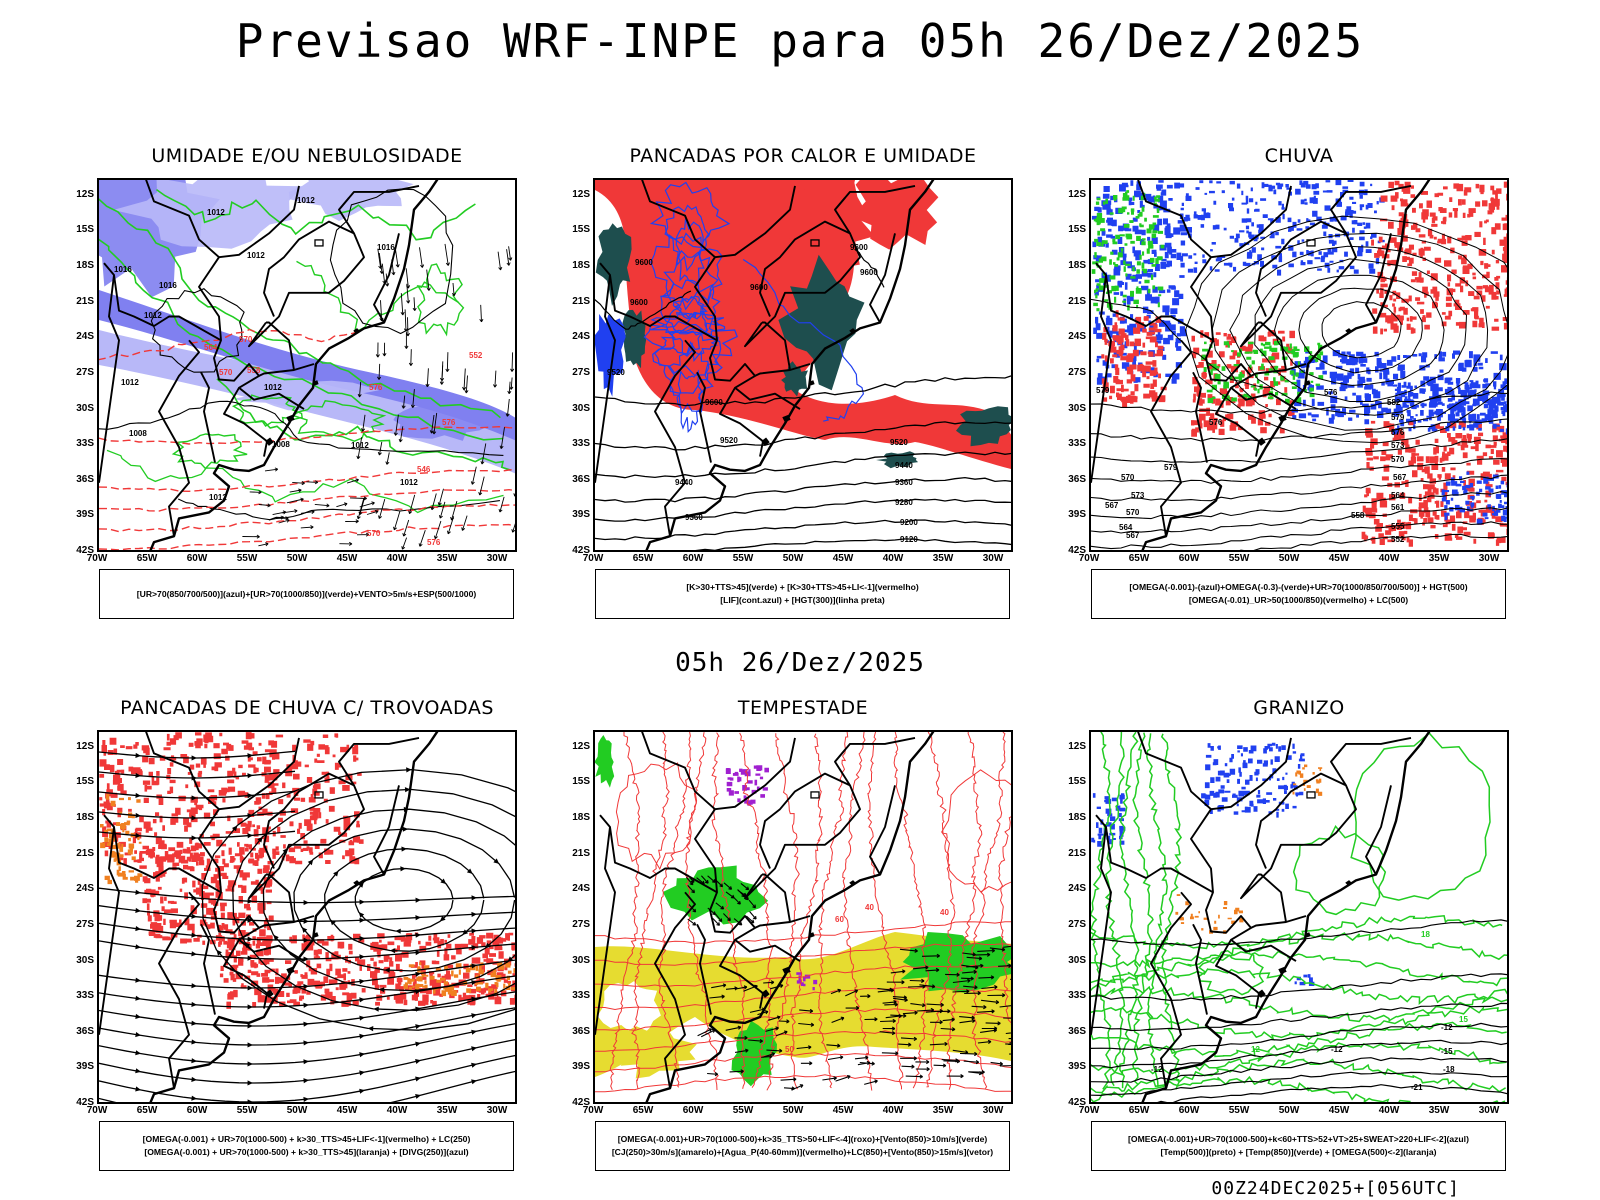 The height and width of the screenshot is (1200, 1600). I want to click on contour-label: 18, so click(1425, 934).